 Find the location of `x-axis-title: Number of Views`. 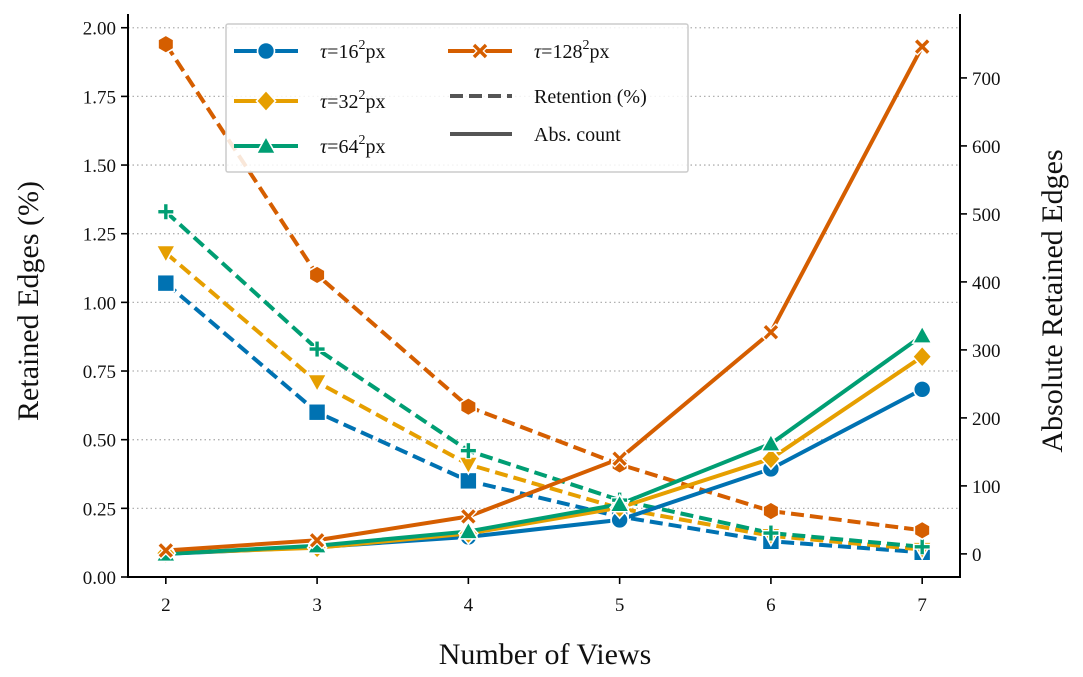

x-axis-title: Number of Views is located at coordinates (545, 654).